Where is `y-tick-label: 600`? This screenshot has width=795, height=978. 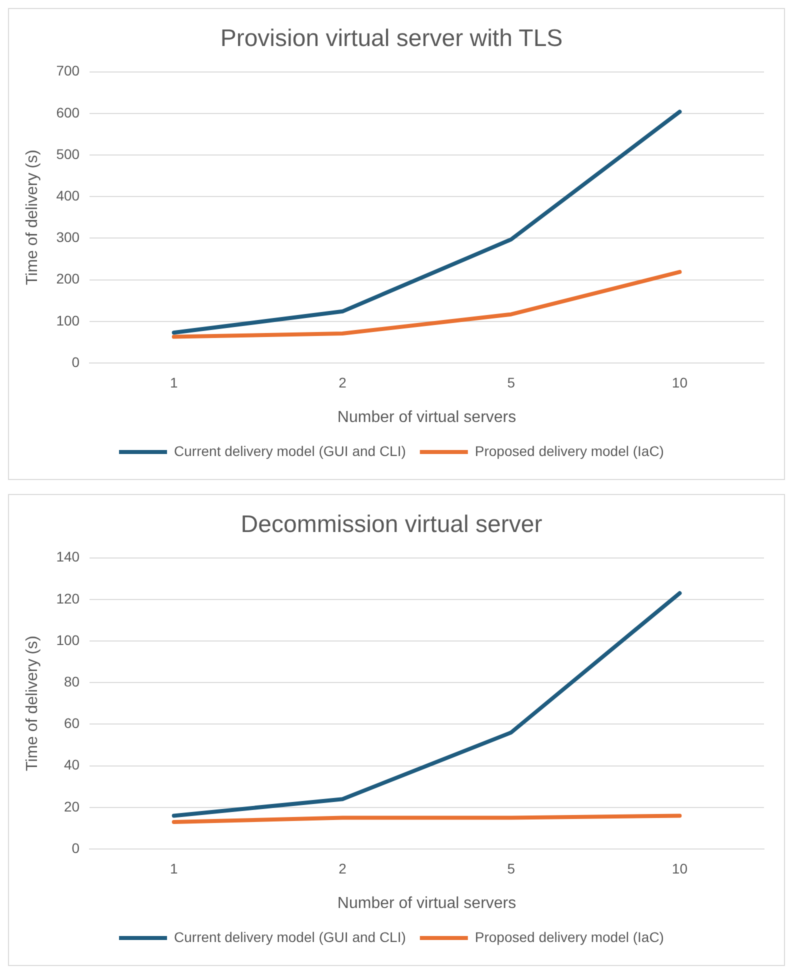
y-tick-label: 600 is located at coordinates (68, 112).